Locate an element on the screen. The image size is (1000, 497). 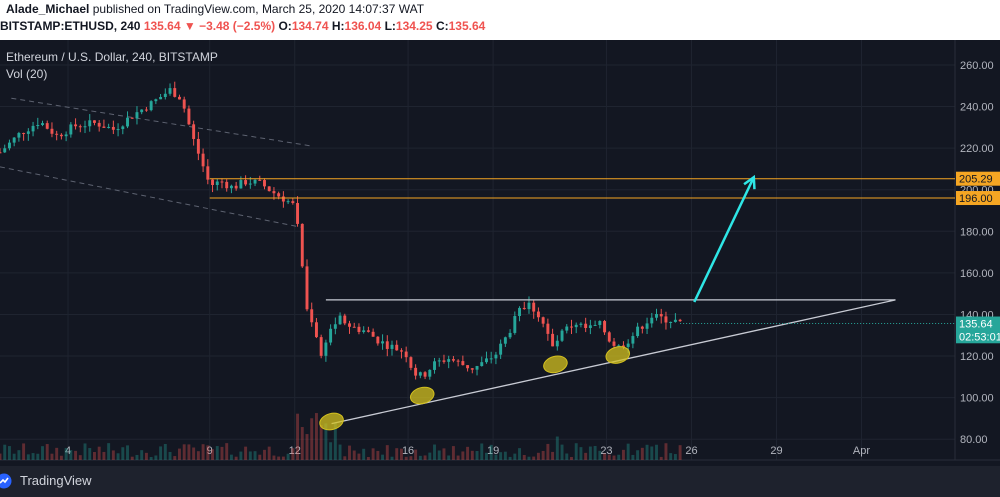
channel-upper-line is located at coordinates (161, 122).